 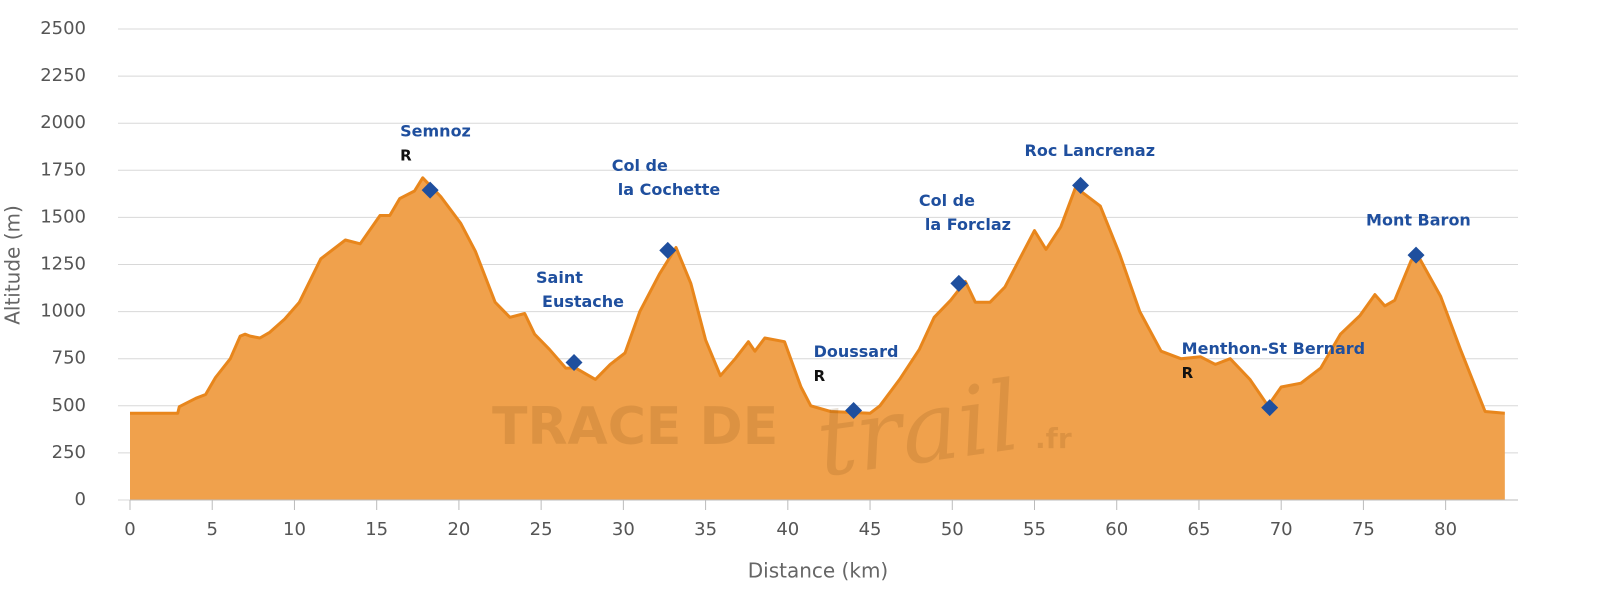 What do you see at coordinates (458, 529) in the screenshot?
I see `x-tick-label: 20` at bounding box center [458, 529].